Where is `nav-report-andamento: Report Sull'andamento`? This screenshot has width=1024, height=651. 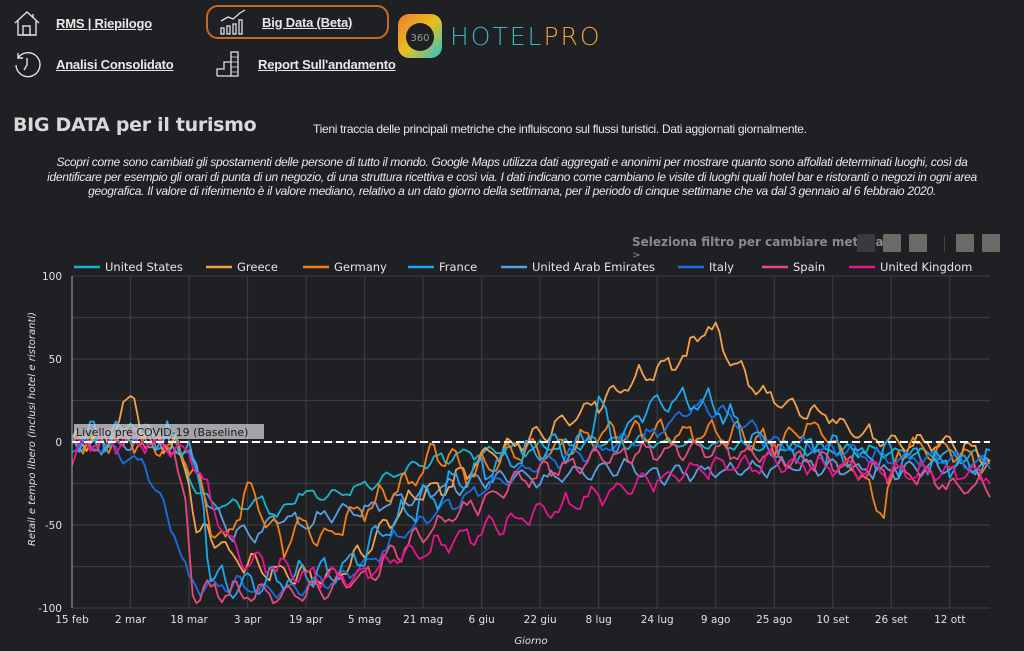 nav-report-andamento: Report Sull'andamento is located at coordinates (305, 64).